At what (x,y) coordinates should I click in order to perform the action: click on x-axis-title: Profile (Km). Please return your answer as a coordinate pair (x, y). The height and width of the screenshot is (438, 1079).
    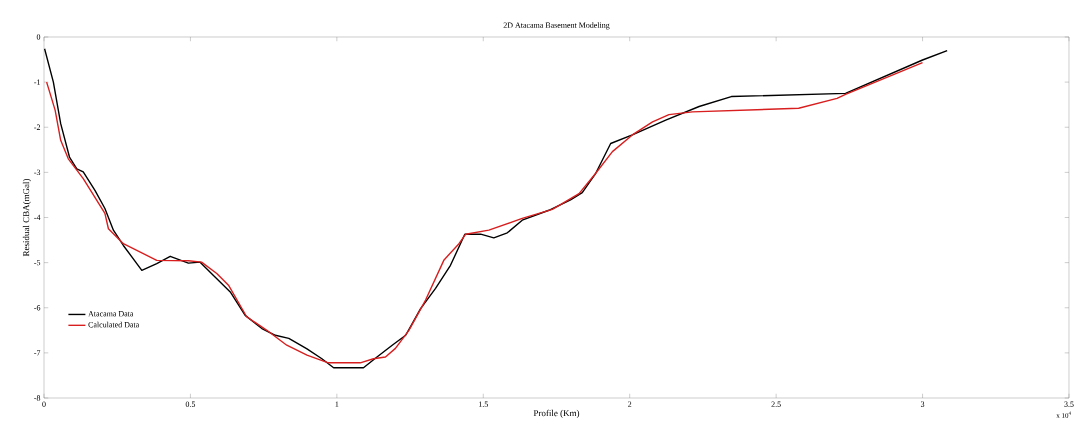
    Looking at the image, I should click on (556, 413).